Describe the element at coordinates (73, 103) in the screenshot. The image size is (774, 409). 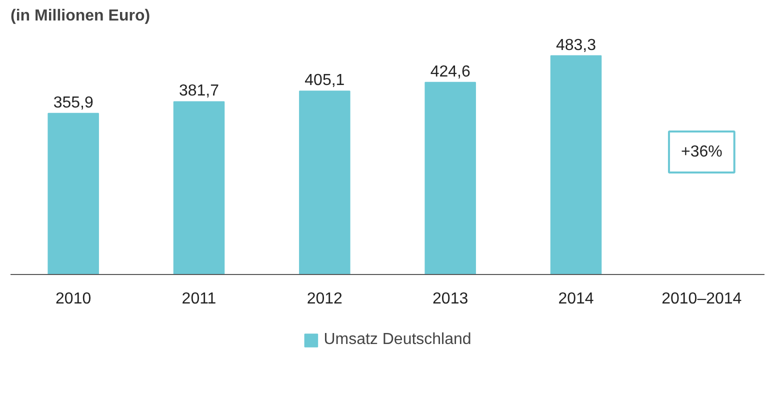
I see `data-label: 355,9` at that location.